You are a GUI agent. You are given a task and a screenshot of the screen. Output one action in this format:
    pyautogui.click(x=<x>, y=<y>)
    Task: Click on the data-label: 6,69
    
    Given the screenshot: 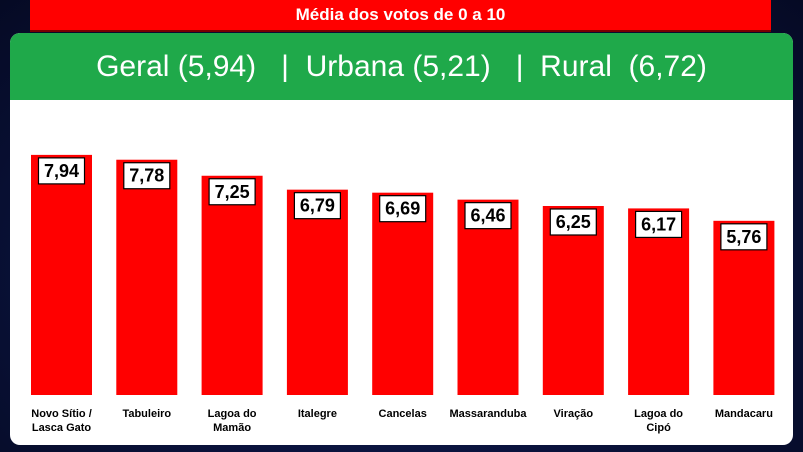 What is the action you would take?
    pyautogui.click(x=402, y=209)
    